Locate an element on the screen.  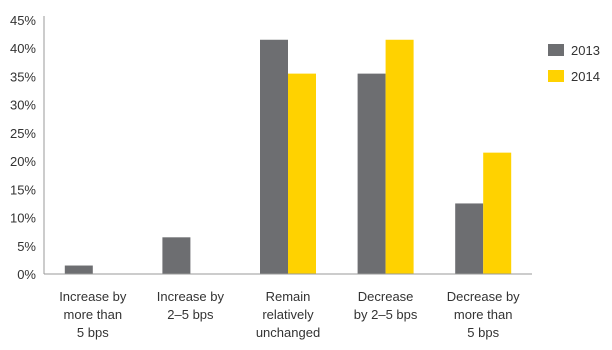
y-tick-label: 35% is located at coordinates (23, 76).